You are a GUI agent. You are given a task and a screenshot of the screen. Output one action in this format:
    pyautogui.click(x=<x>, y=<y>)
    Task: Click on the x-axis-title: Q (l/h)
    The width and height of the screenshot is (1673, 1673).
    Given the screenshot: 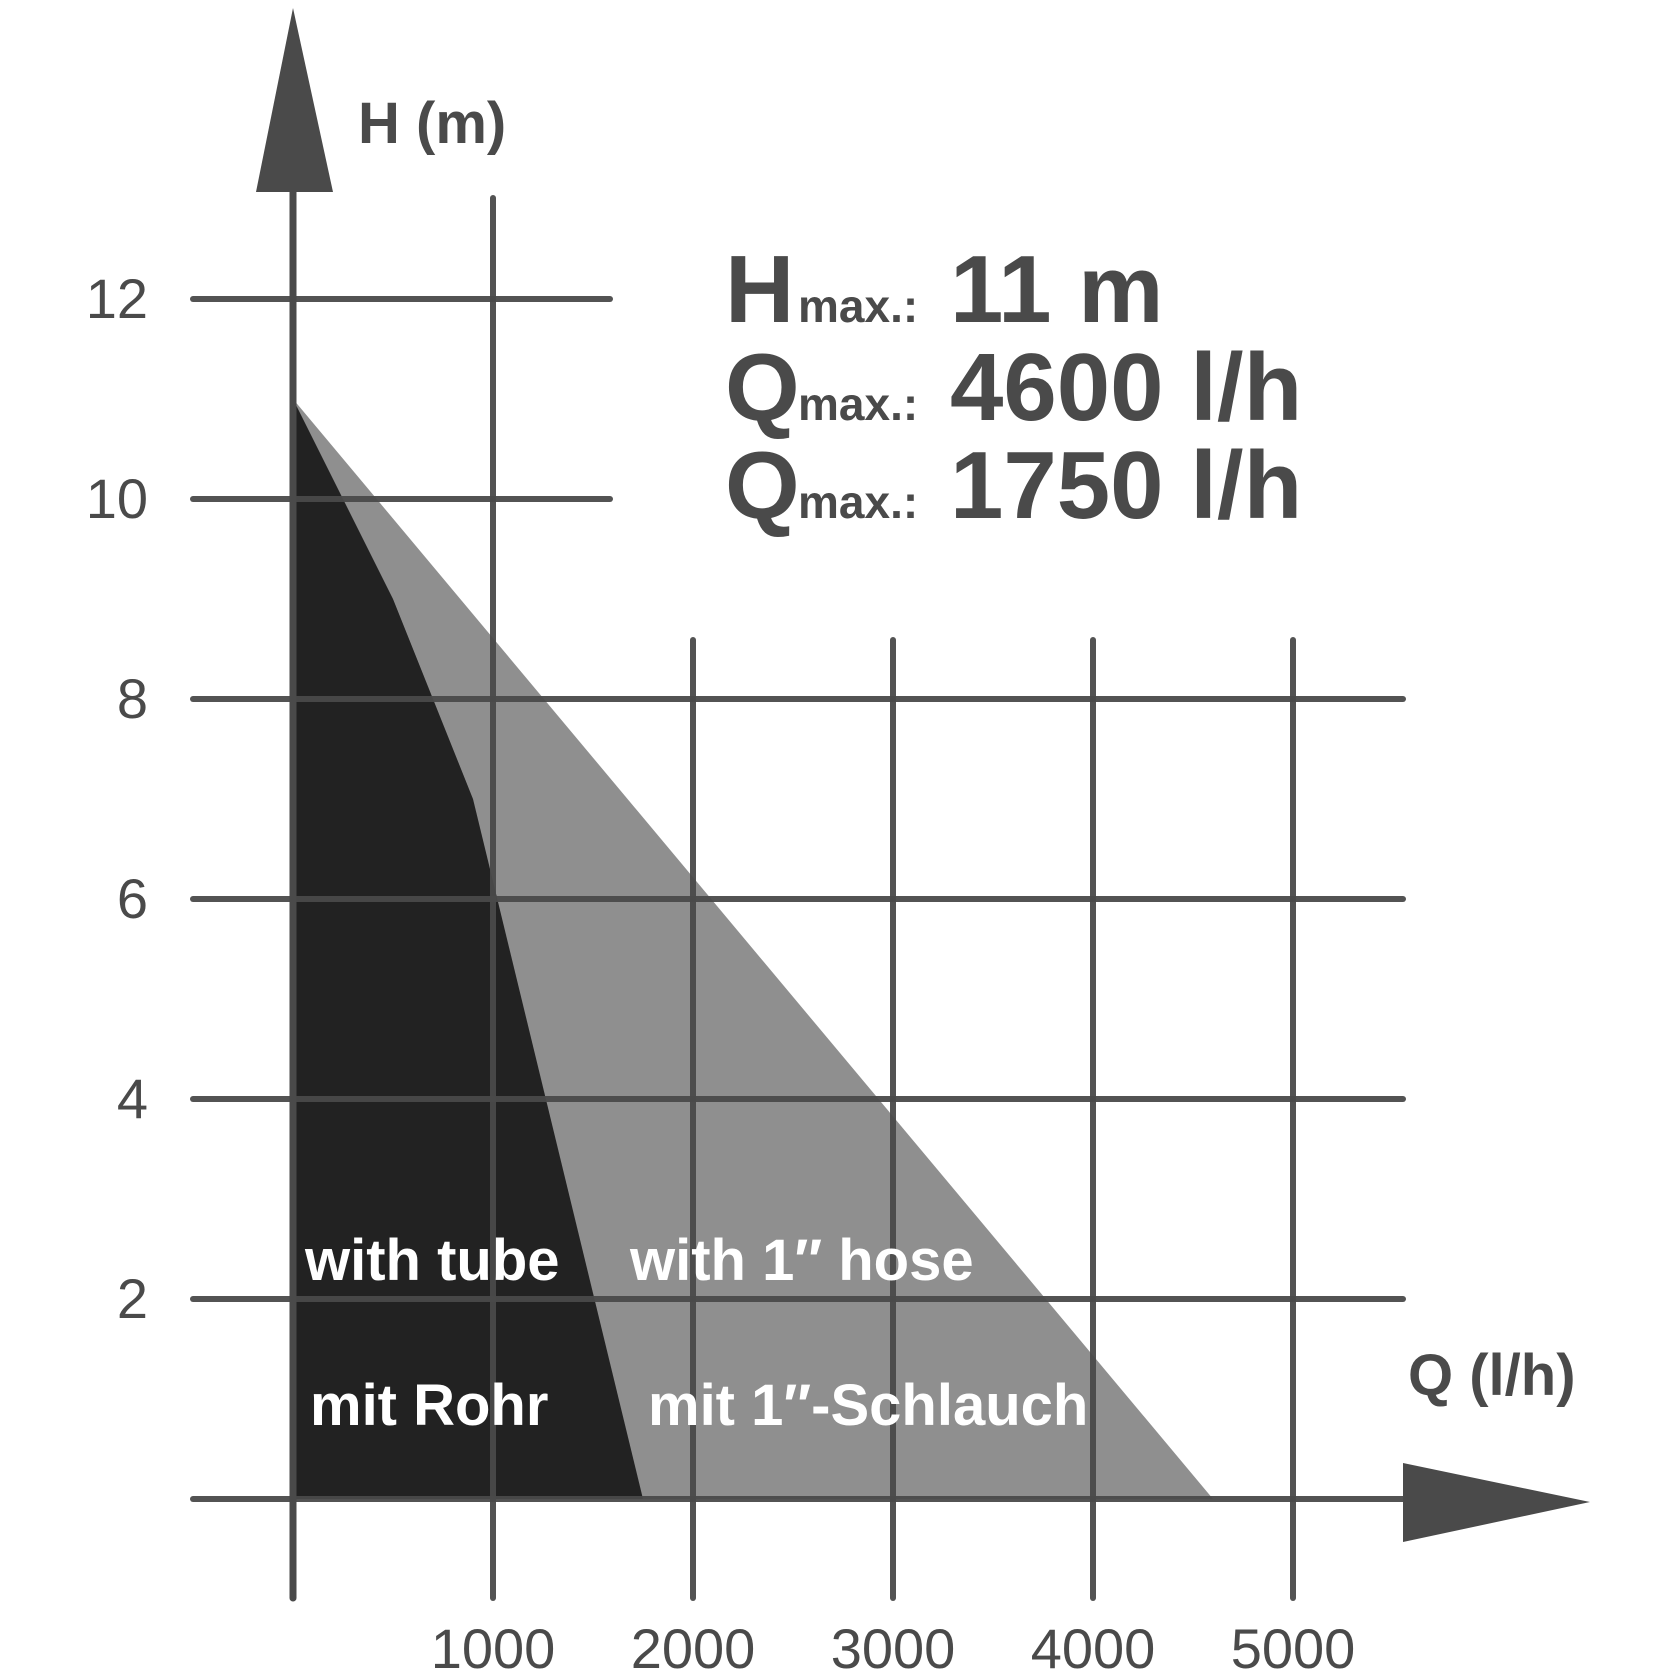 What is the action you would take?
    pyautogui.click(x=1492, y=1375)
    